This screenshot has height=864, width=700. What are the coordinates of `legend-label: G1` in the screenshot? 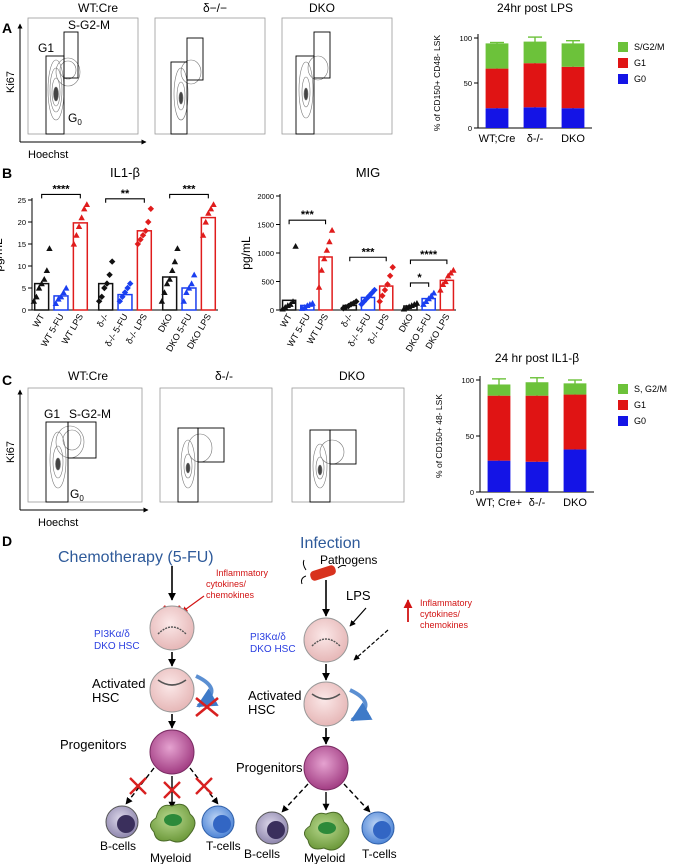 It's located at (640, 405).